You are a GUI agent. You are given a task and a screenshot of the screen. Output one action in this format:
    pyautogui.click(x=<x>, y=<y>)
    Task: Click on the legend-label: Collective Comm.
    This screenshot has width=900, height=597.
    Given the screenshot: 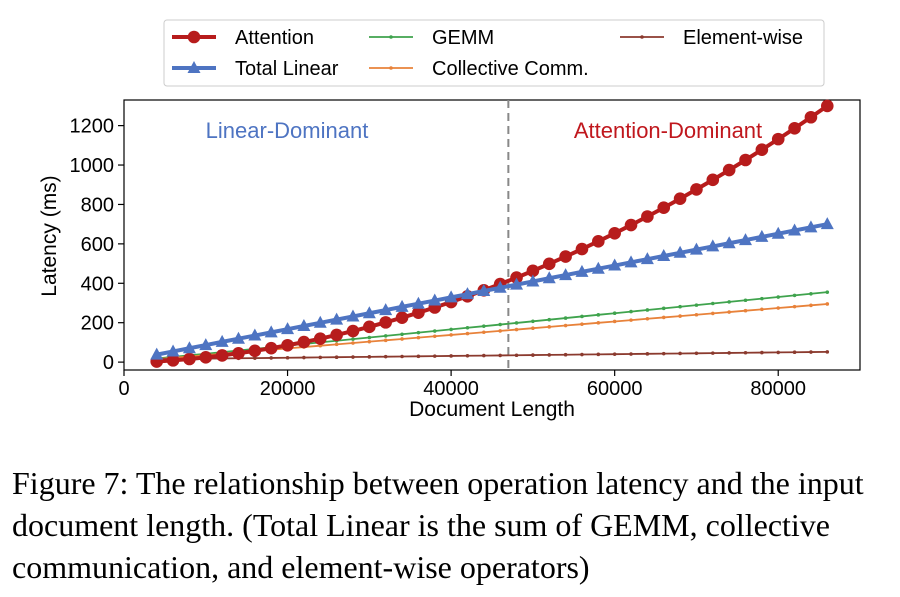 What is the action you would take?
    pyautogui.click(x=510, y=69)
    